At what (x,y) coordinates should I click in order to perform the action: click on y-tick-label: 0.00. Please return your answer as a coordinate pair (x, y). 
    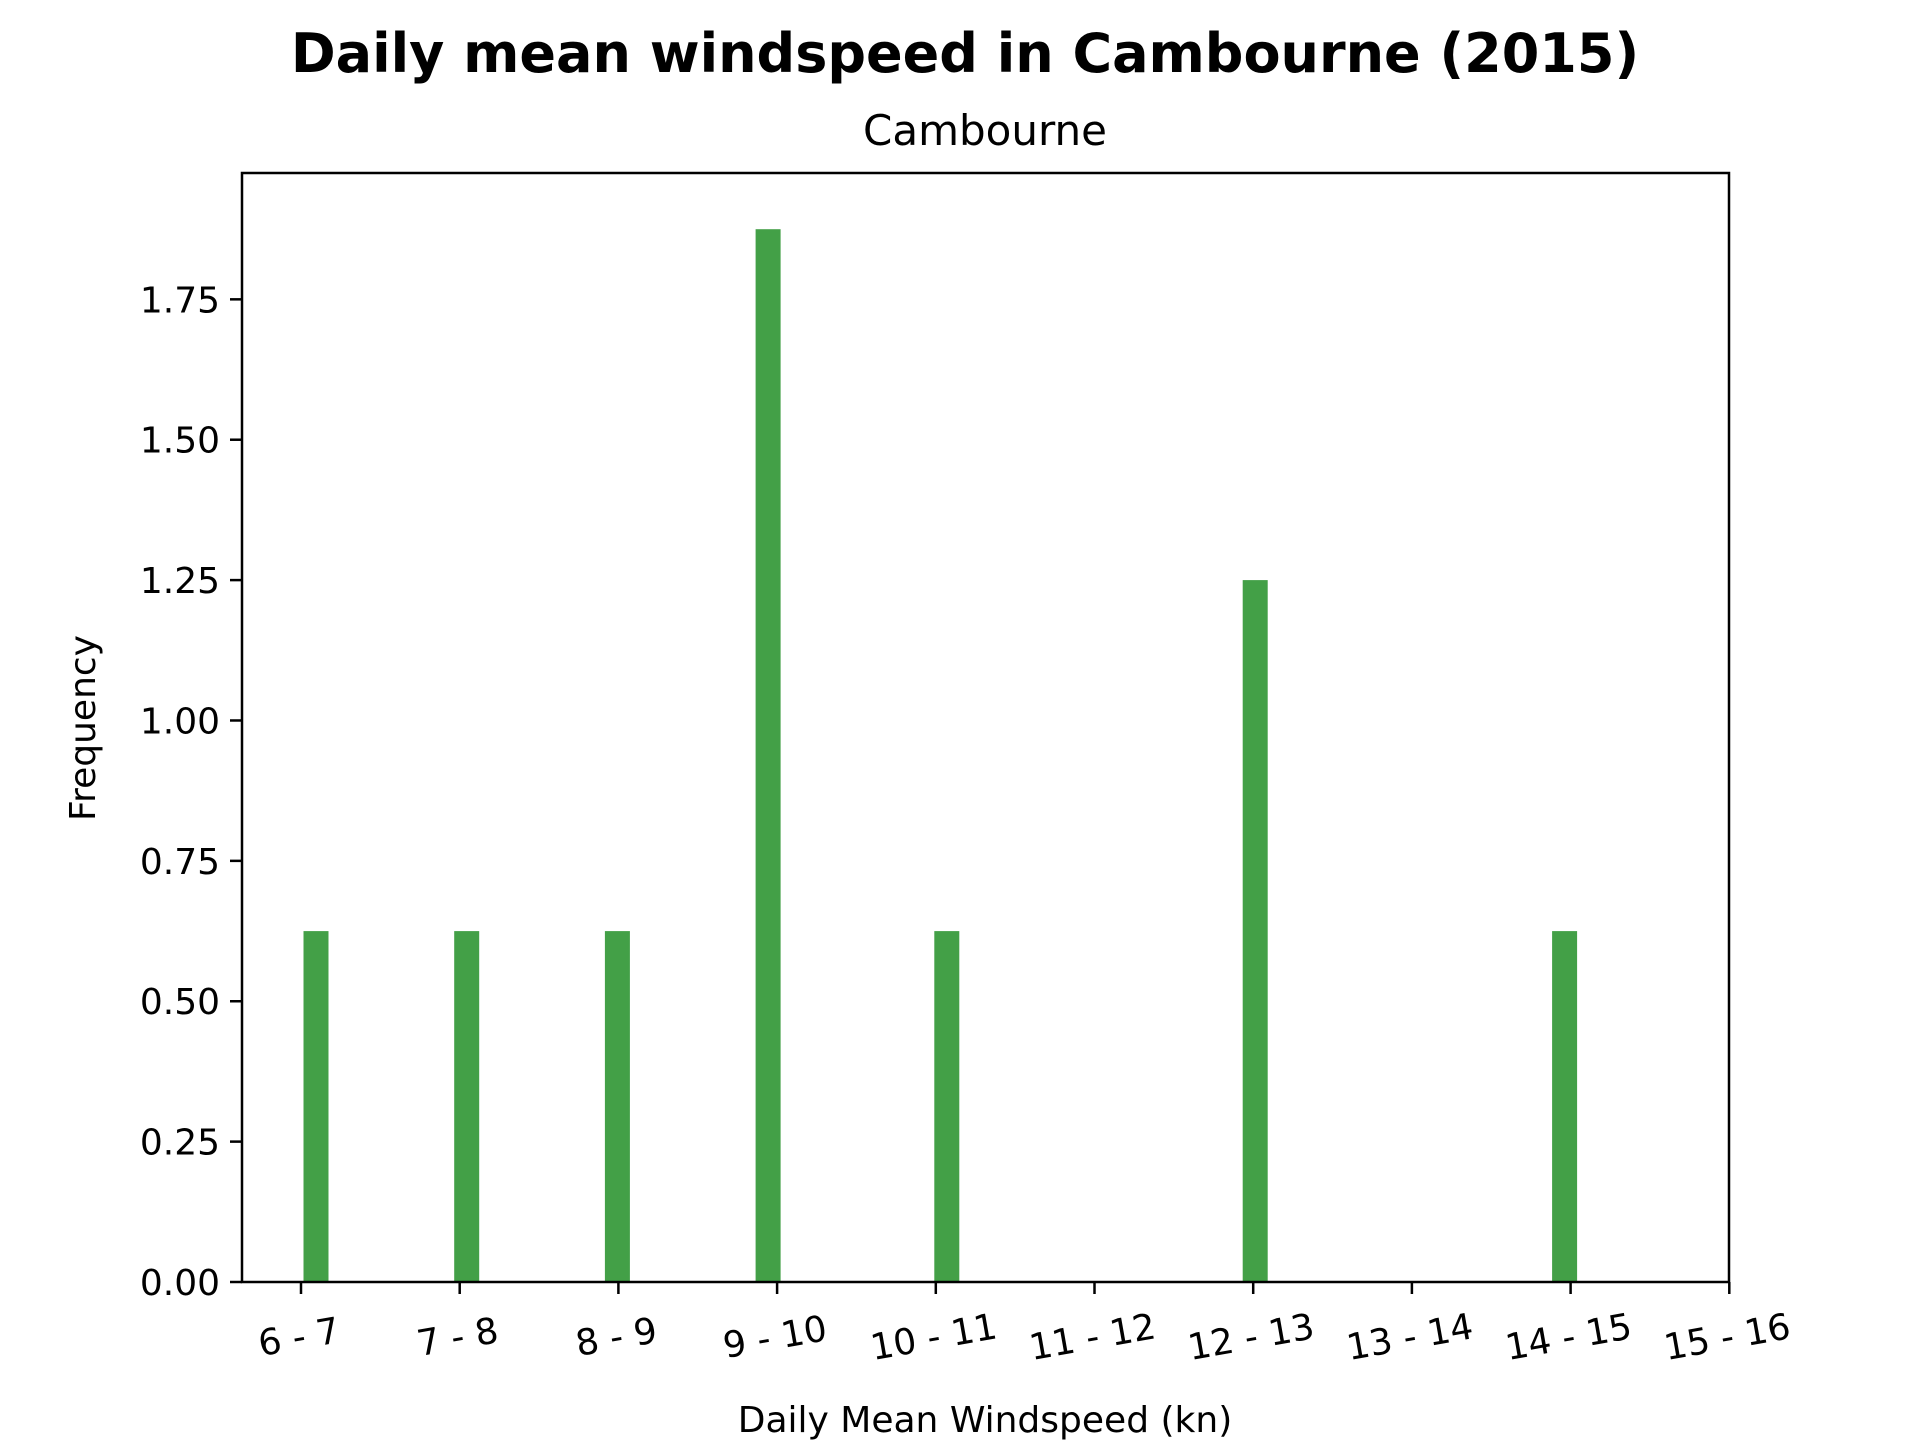
    Looking at the image, I should click on (180, 1283).